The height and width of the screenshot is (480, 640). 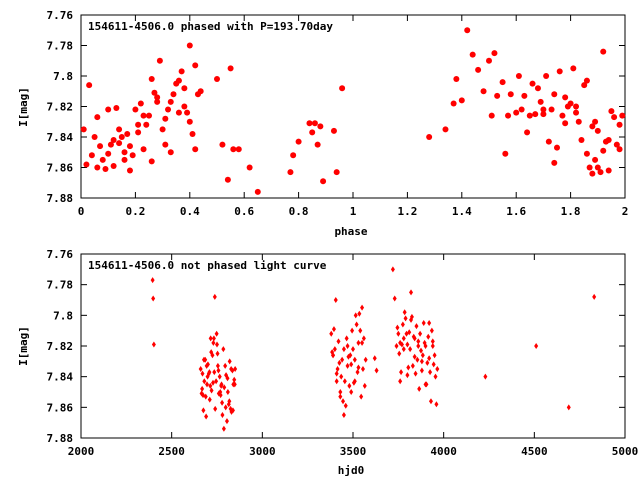 What do you see at coordinates (60, 46) in the screenshot?
I see `phased-y-tick-label: 7.78` at bounding box center [60, 46].